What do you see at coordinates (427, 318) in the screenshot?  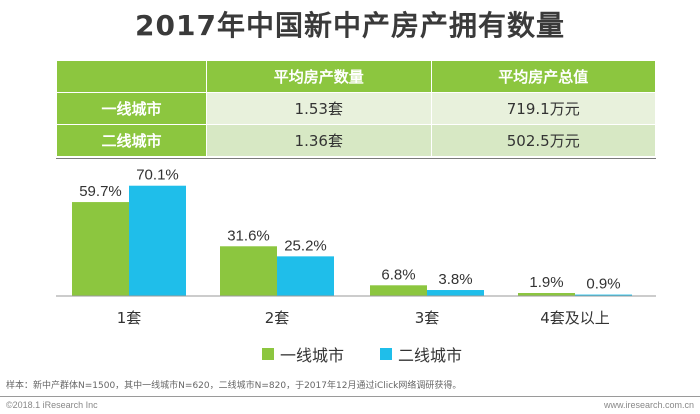 I see `category-label: 3套` at bounding box center [427, 318].